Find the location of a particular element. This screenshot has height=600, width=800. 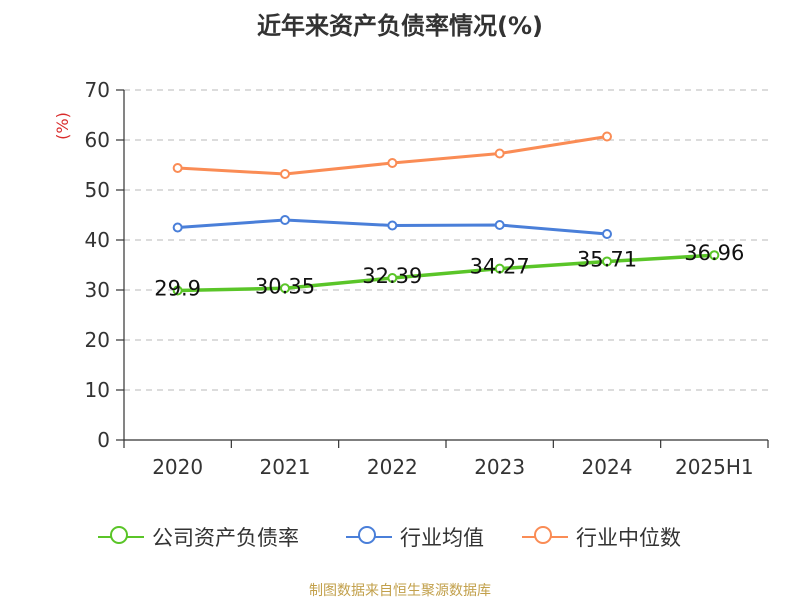

data-label: 30.35 is located at coordinates (285, 286).